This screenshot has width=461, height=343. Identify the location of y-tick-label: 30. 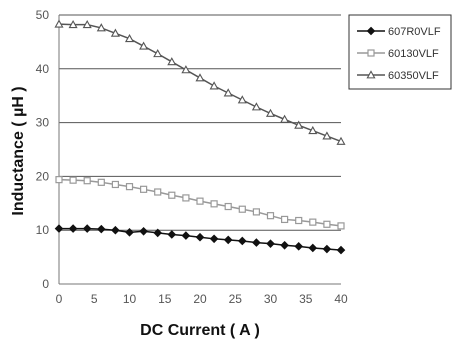
(43, 123).